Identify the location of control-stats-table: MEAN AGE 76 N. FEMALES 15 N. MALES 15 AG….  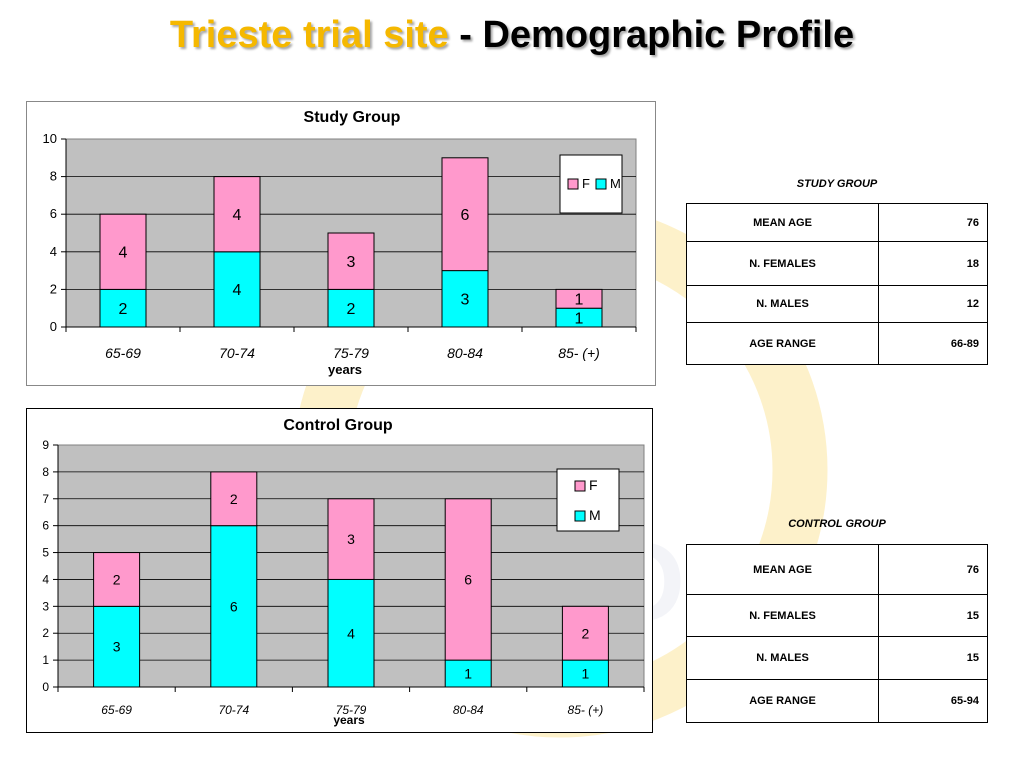
(837, 633).